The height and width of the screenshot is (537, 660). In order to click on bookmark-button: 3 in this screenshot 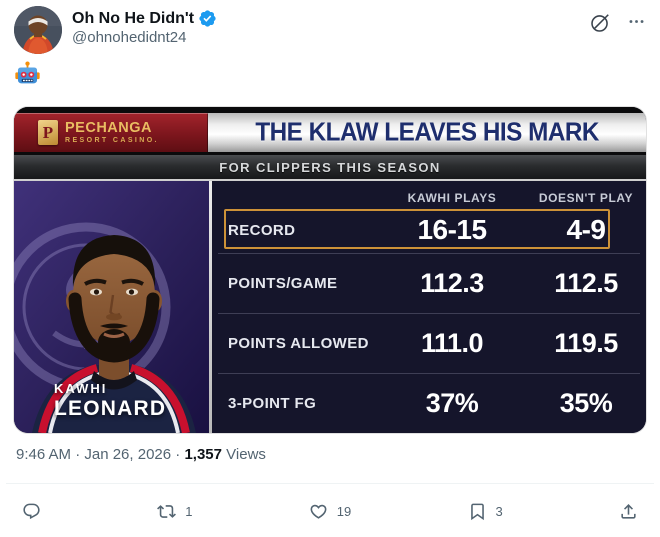, I will do `click(485, 511)`.